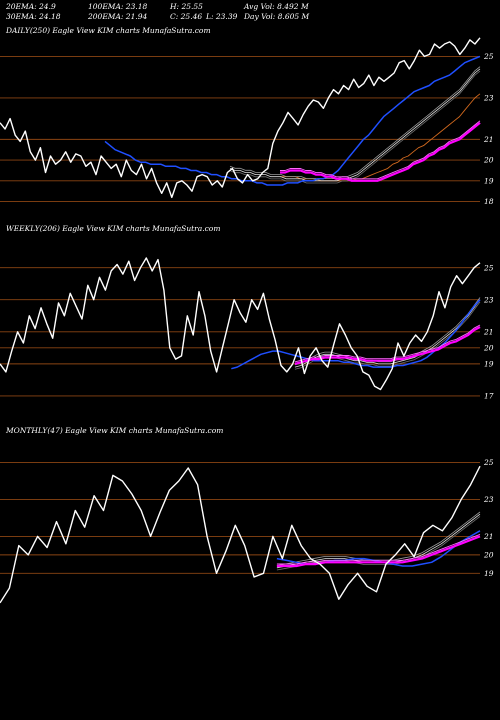 Image resolution: width=500 pixels, height=720 pixels. What do you see at coordinates (488, 554) in the screenshot?
I see `monthly-tick-label: 20` at bounding box center [488, 554].